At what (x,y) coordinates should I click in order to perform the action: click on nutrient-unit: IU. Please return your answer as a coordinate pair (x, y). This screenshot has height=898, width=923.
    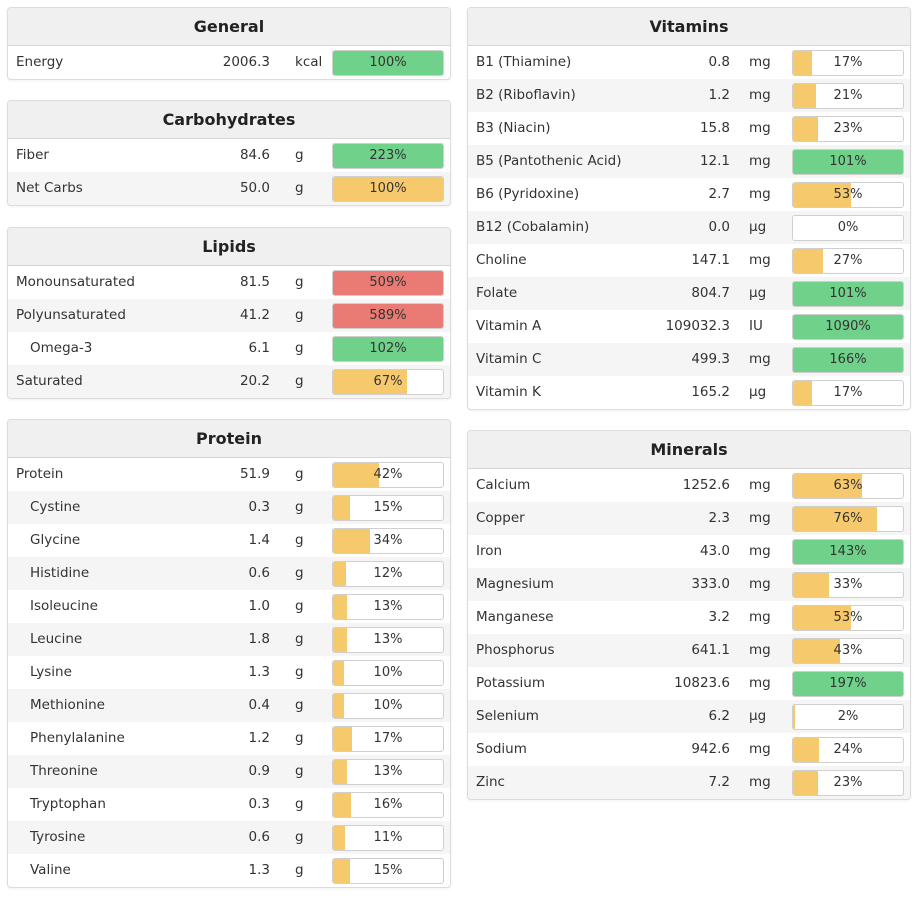
    Looking at the image, I should click on (756, 326).